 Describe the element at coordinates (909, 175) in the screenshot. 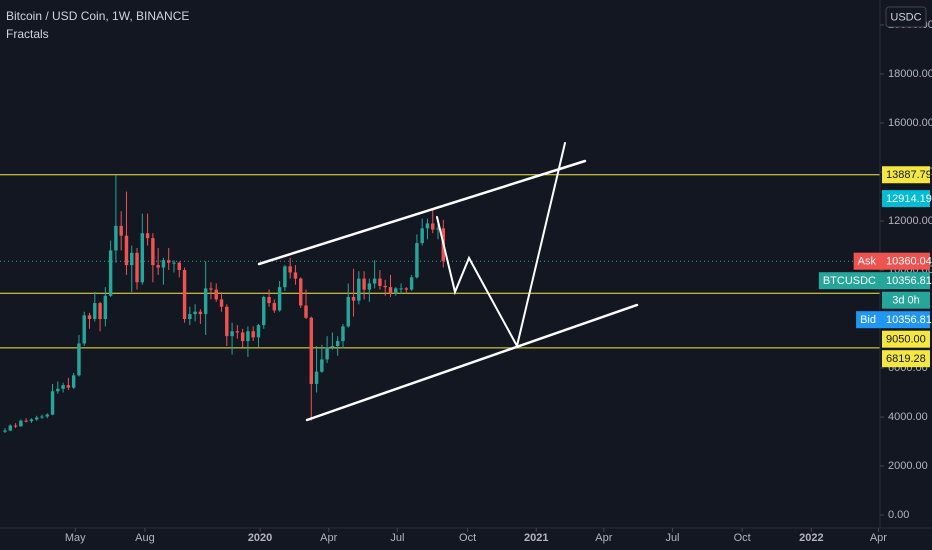

I see `price-tag-label: 13887.79` at that location.